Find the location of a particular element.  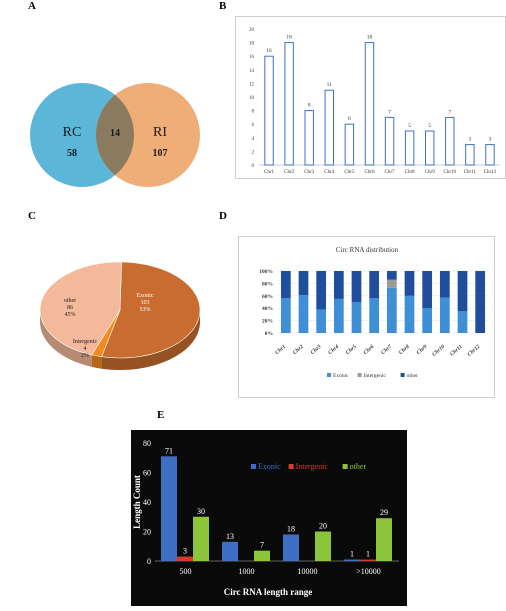

pie-slice-side is located at coordinates (150, 340).